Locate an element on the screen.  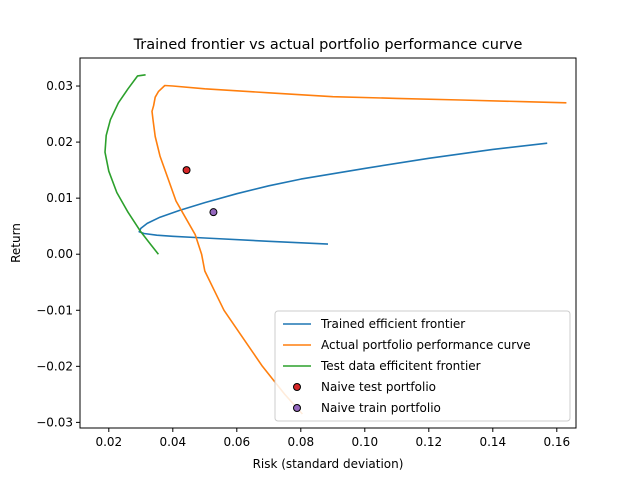
legend-entry-label: Naive train portfolio is located at coordinates (381, 408).